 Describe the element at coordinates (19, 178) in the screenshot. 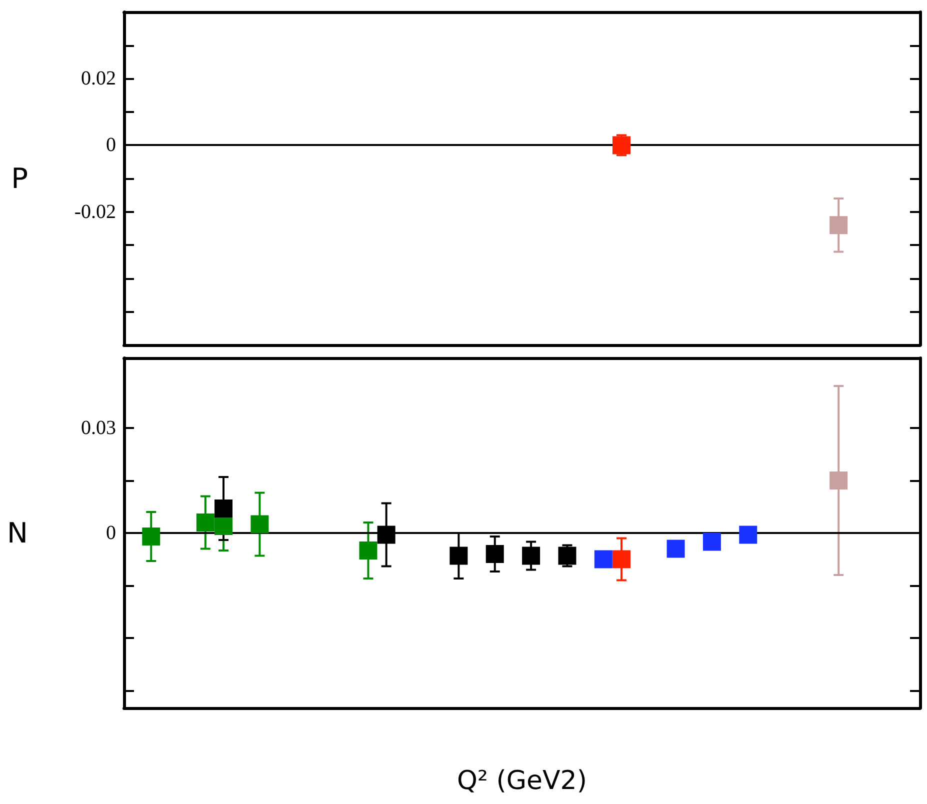

I see `y-axis-title: P` at that location.